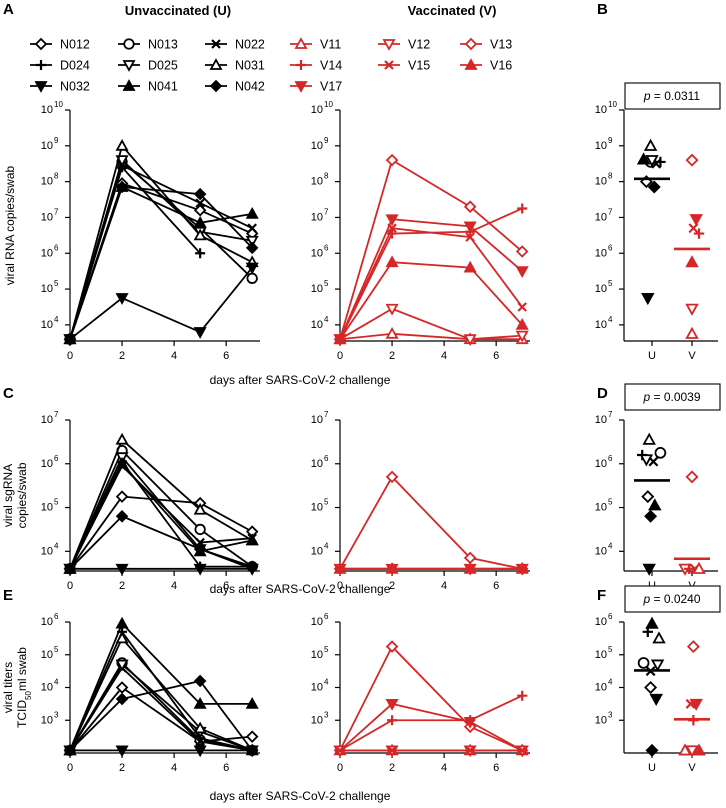 This screenshot has height=808, width=726. Describe the element at coordinates (392, 261) in the screenshot. I see `vaccinated-point-v16` at that location.